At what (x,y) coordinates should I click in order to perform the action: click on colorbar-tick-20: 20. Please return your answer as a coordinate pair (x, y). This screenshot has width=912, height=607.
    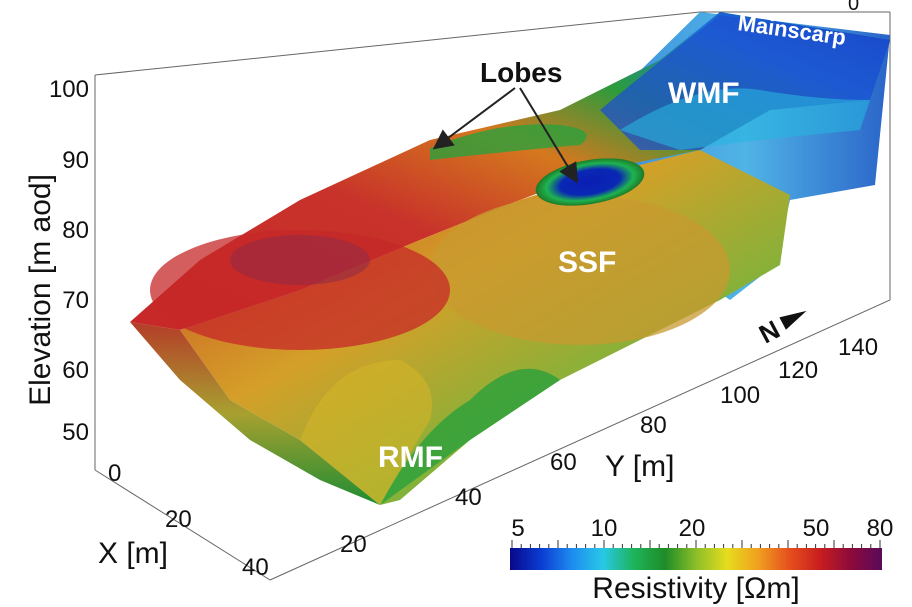
    Looking at the image, I should click on (692, 528).